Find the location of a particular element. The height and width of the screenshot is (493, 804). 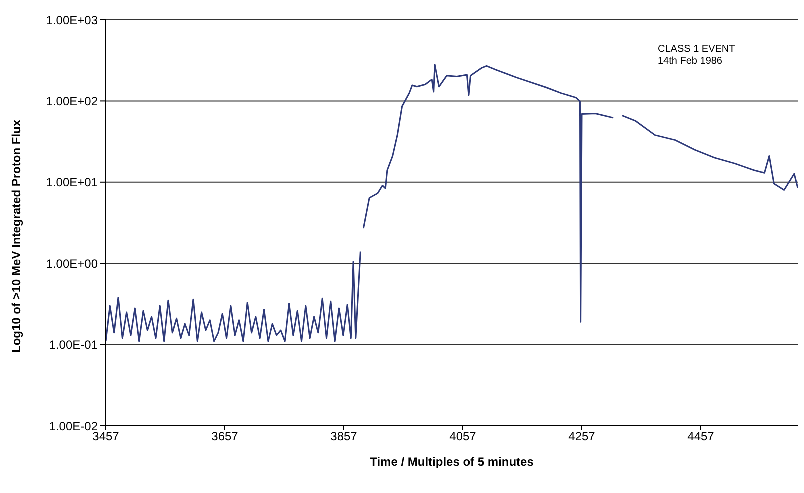

x-tick-label: 3657 is located at coordinates (225, 437).